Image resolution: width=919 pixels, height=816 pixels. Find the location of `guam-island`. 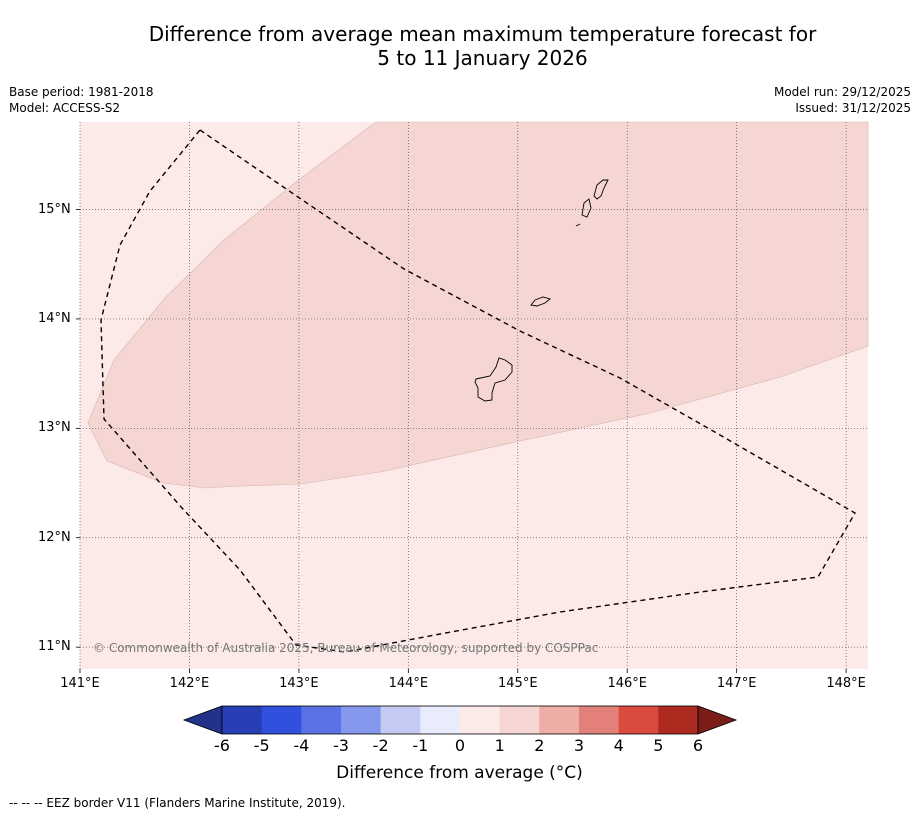

guam-island is located at coordinates (493, 379).